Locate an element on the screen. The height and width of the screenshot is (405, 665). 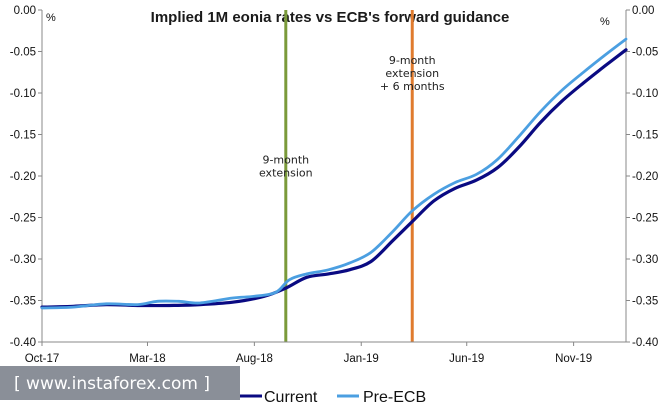
right-y-tick-label: -0.20 is located at coordinates (645, 177).